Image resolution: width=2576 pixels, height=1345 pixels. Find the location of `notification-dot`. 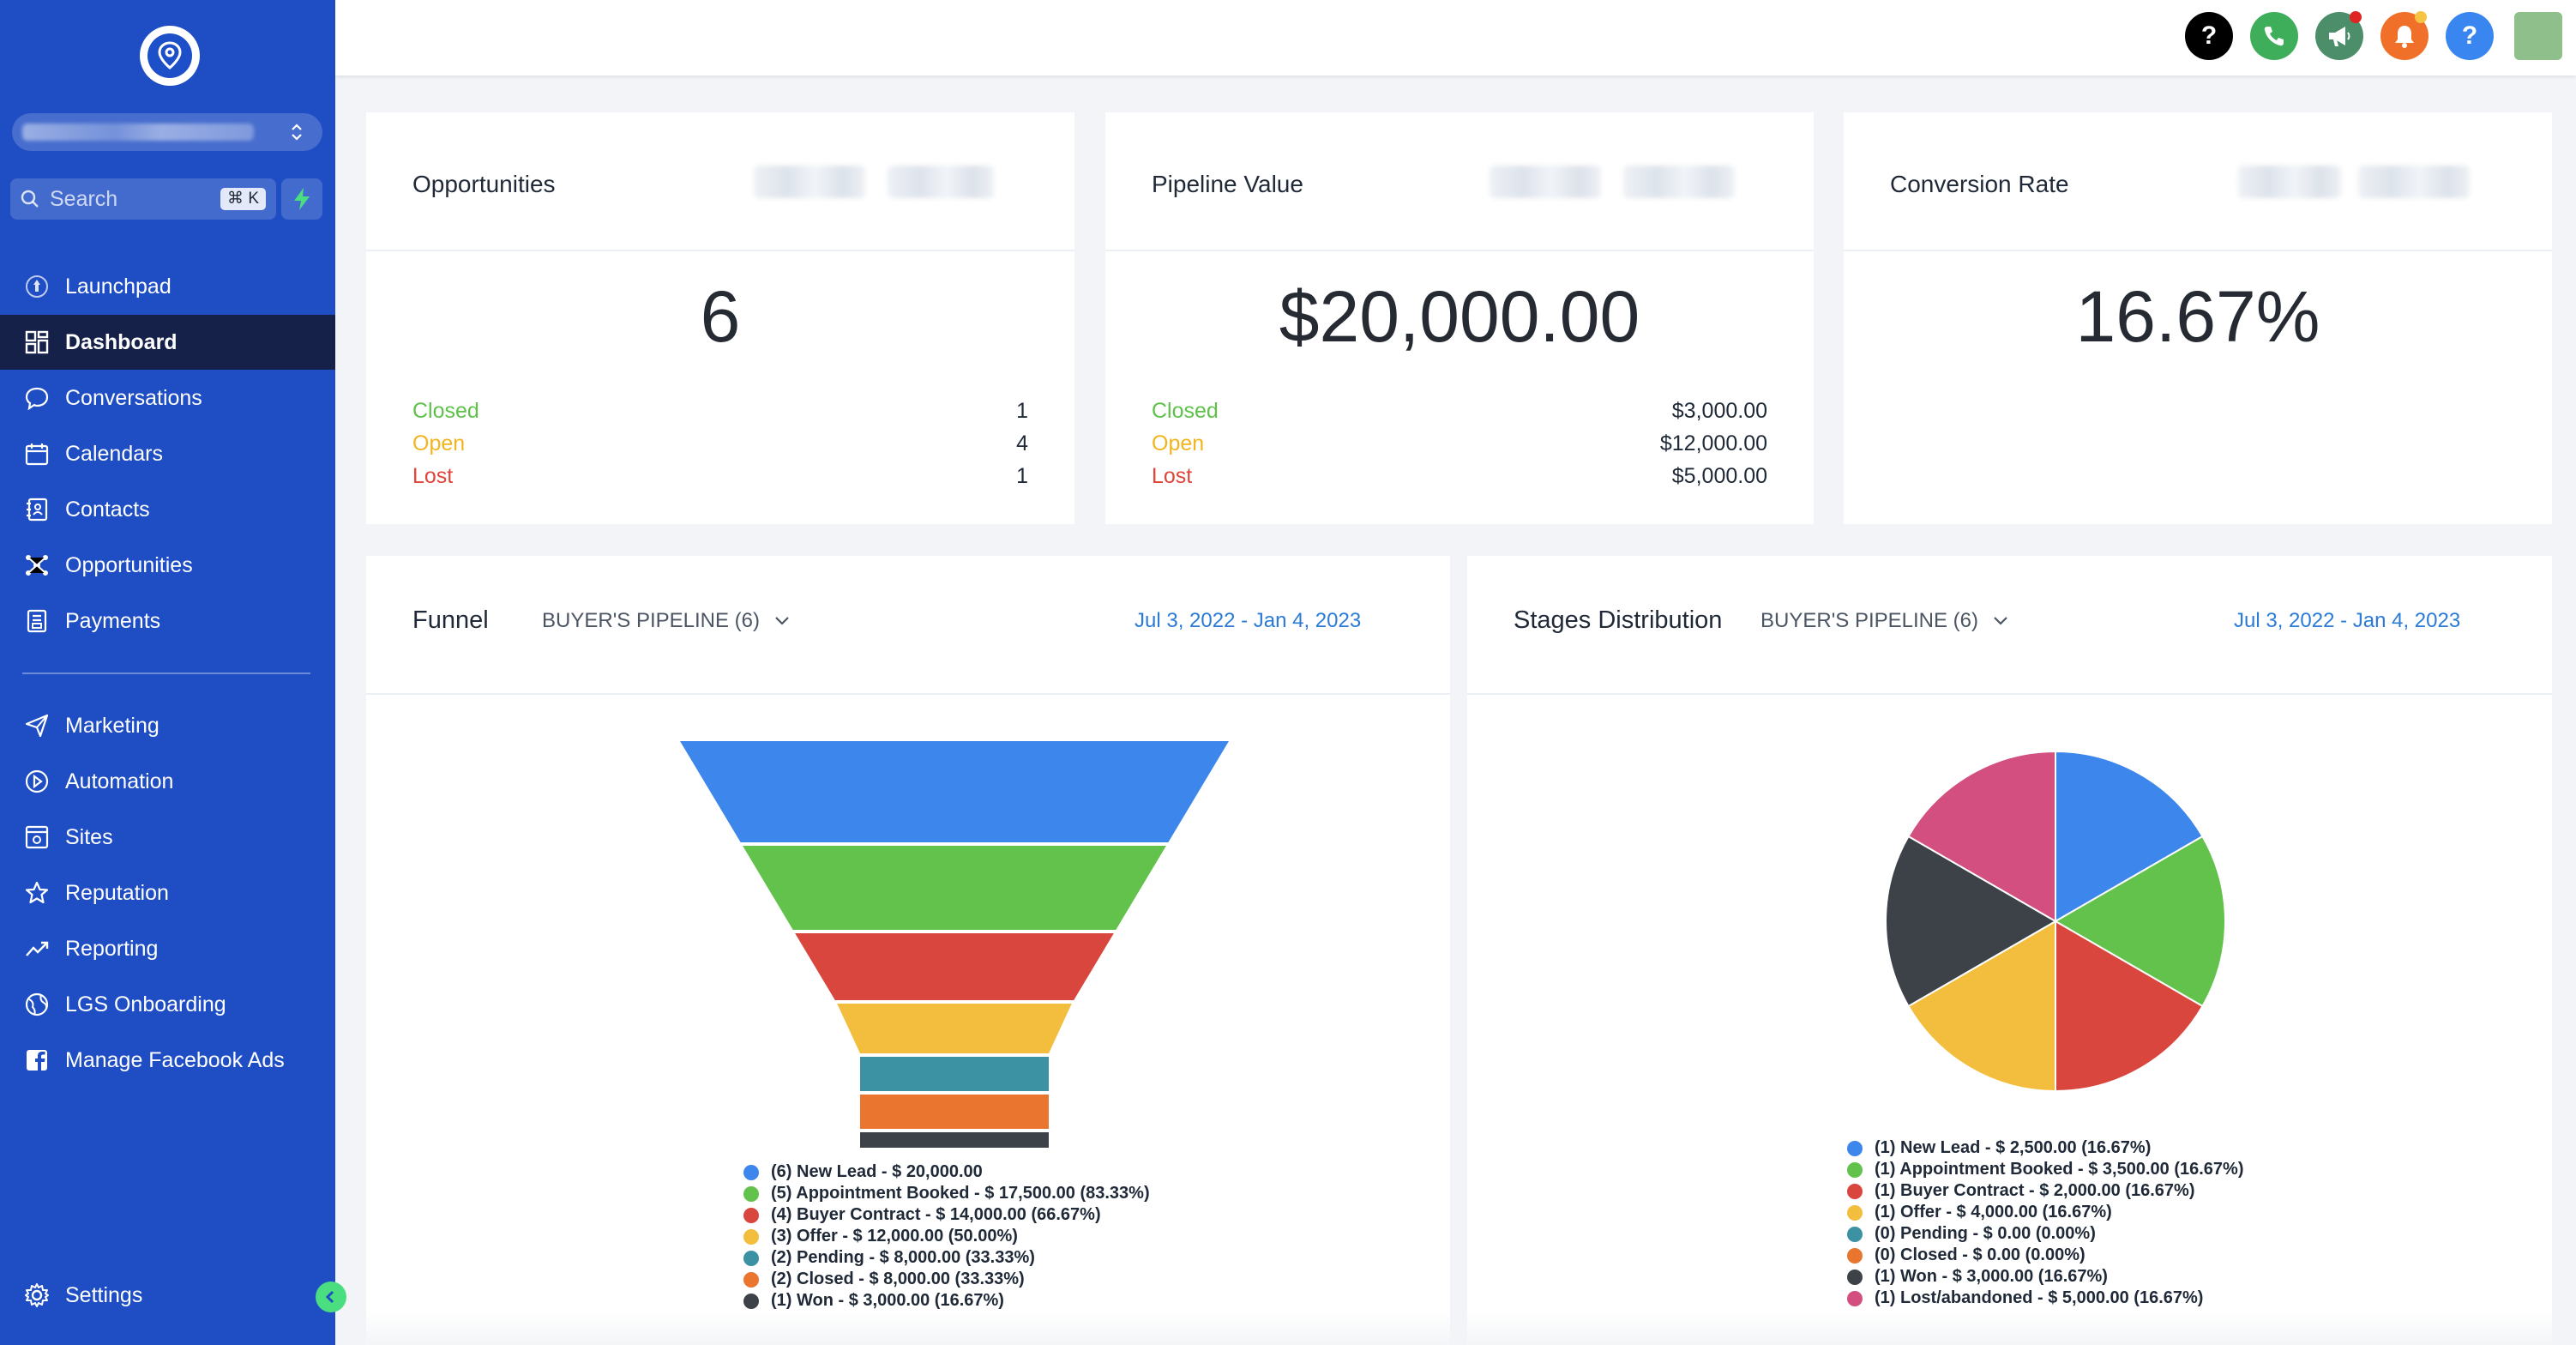

notification-dot is located at coordinates (2356, 17).